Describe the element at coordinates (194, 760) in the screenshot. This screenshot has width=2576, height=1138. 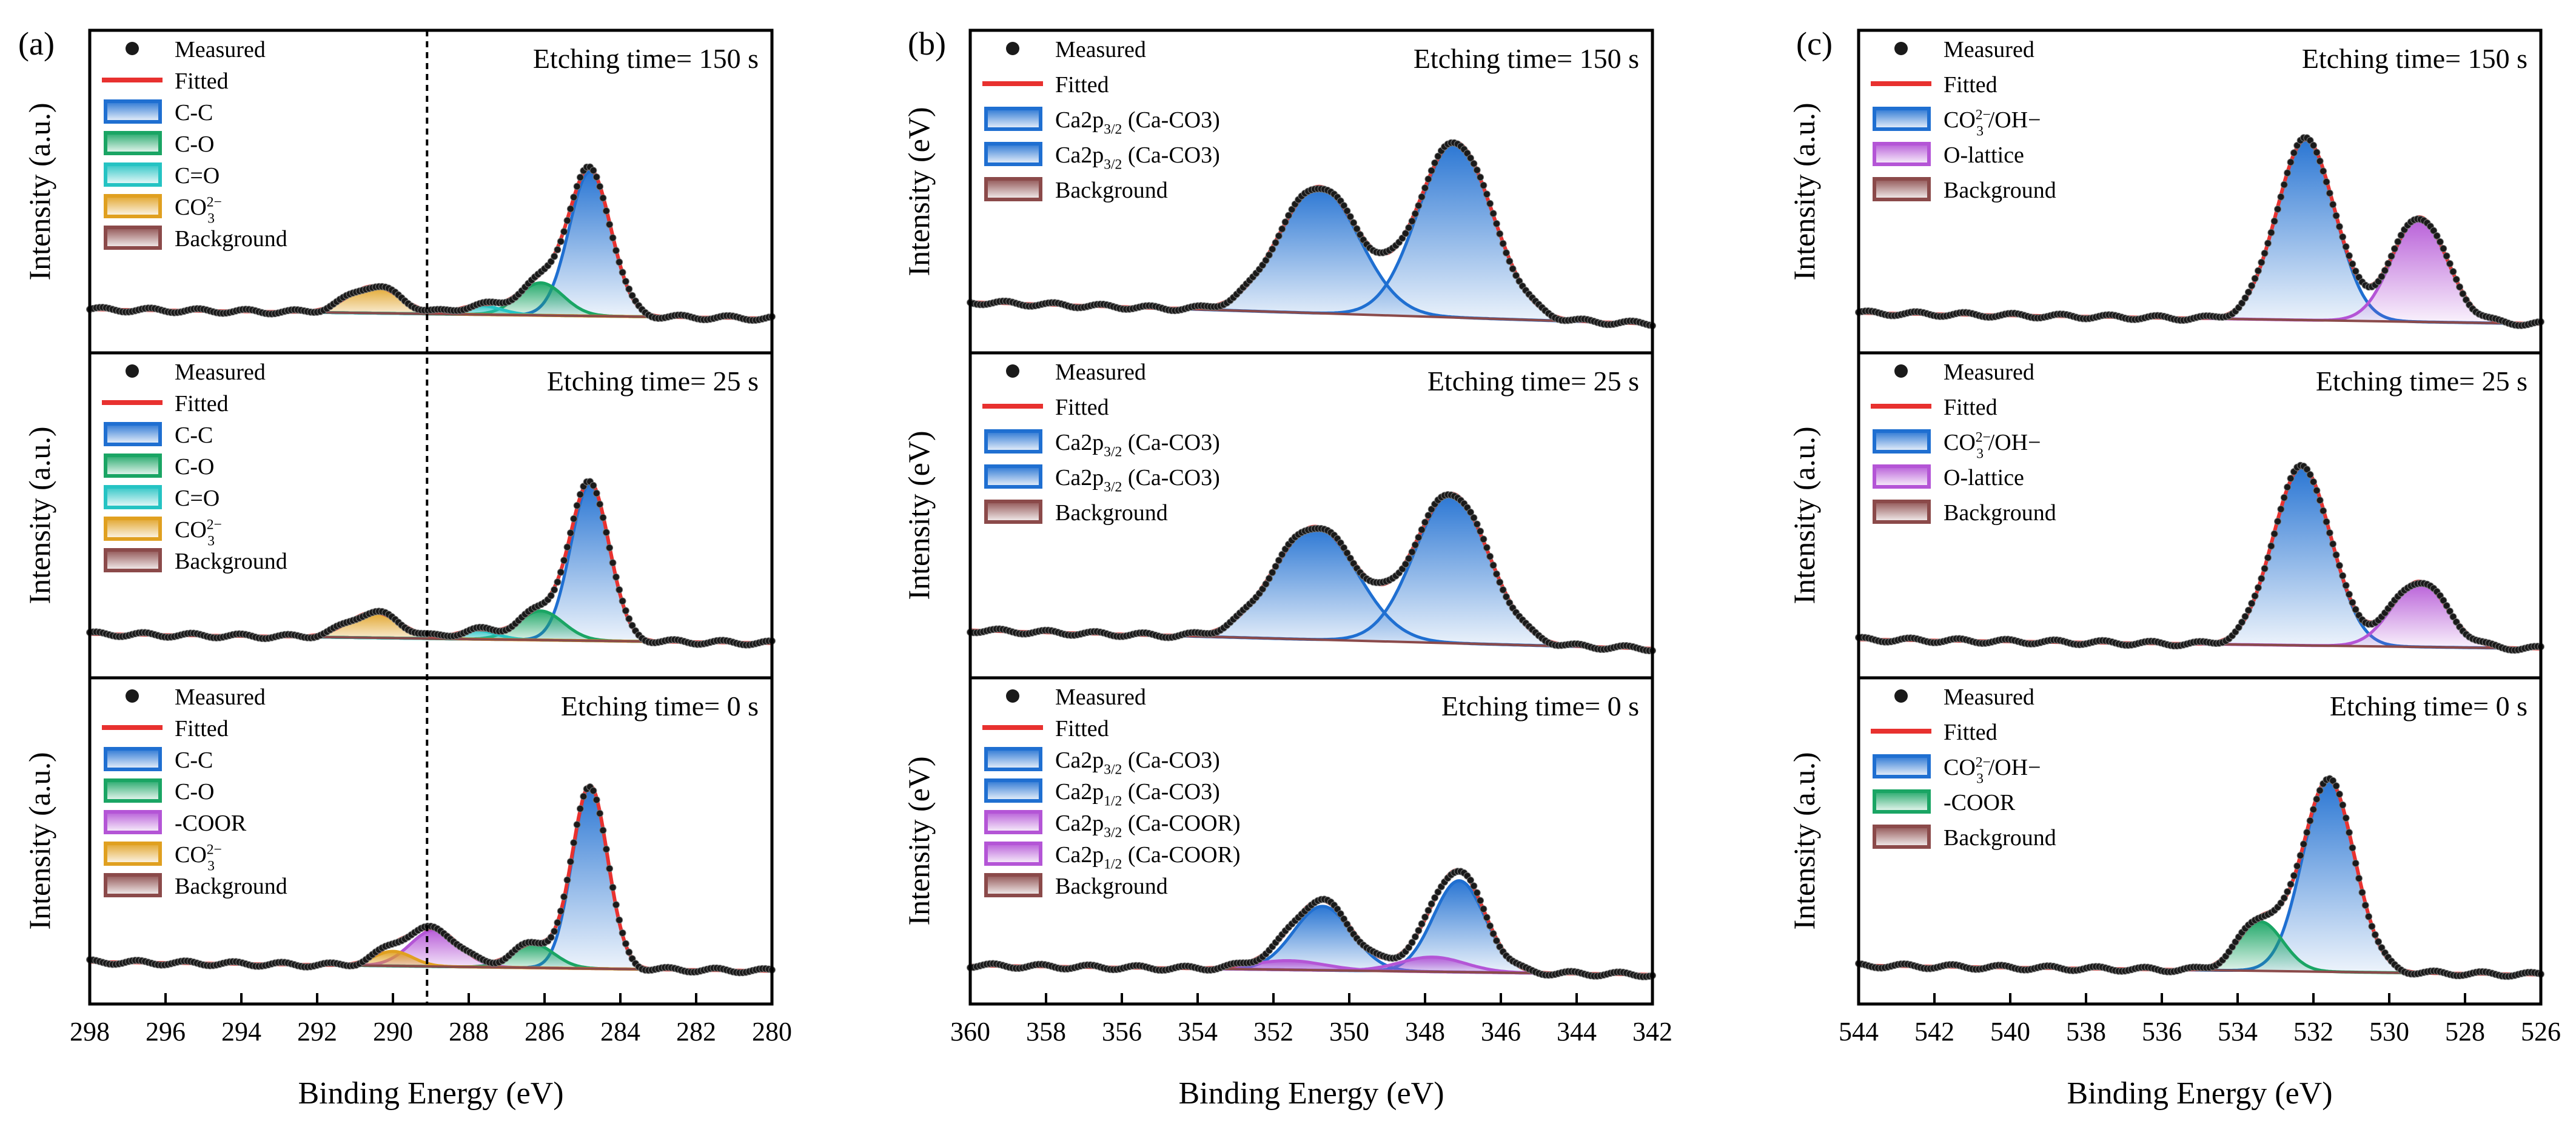
I see `legend-label: C-C` at that location.